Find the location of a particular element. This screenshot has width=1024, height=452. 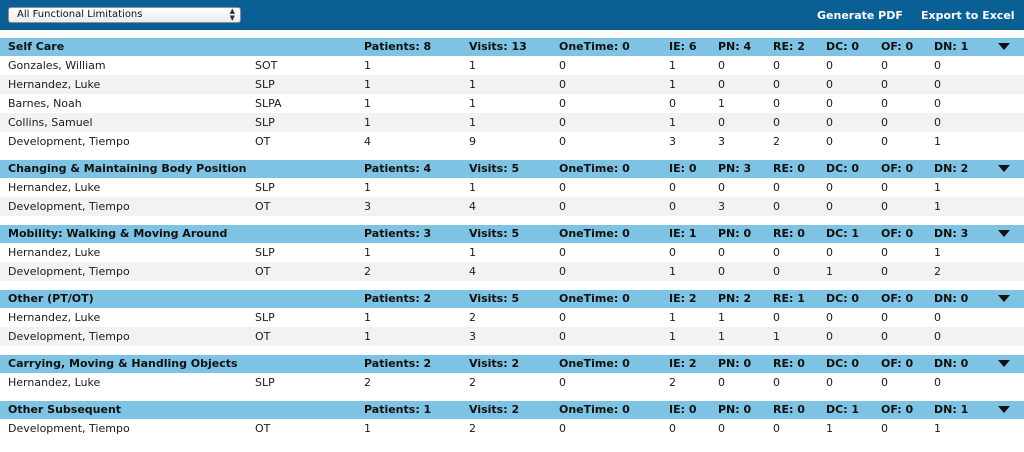

visits-count: 2 is located at coordinates (472, 317).